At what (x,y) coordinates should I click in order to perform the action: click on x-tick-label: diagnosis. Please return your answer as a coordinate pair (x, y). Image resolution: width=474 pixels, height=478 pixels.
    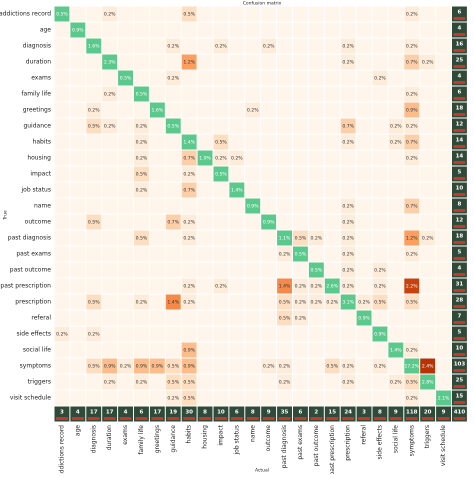
    Looking at the image, I should click on (93, 439).